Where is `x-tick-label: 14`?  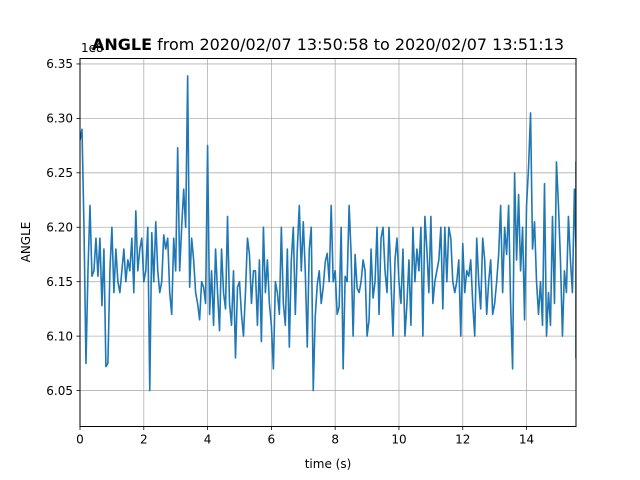
x-tick-label: 14 is located at coordinates (526, 440).